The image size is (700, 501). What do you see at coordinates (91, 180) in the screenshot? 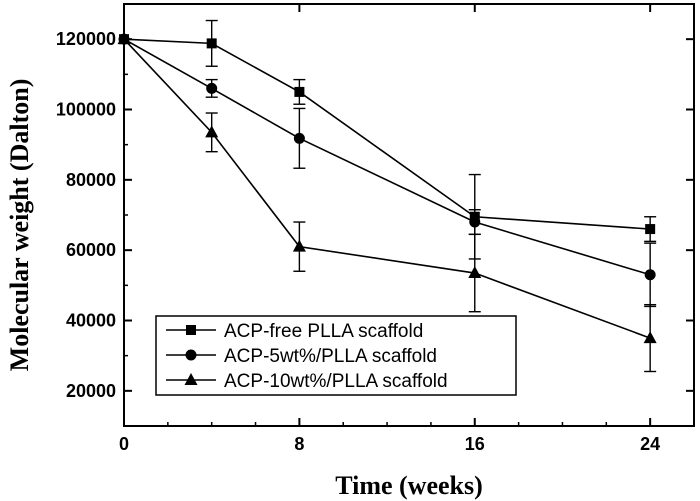
I see `y-tick-label: 80000` at bounding box center [91, 180].